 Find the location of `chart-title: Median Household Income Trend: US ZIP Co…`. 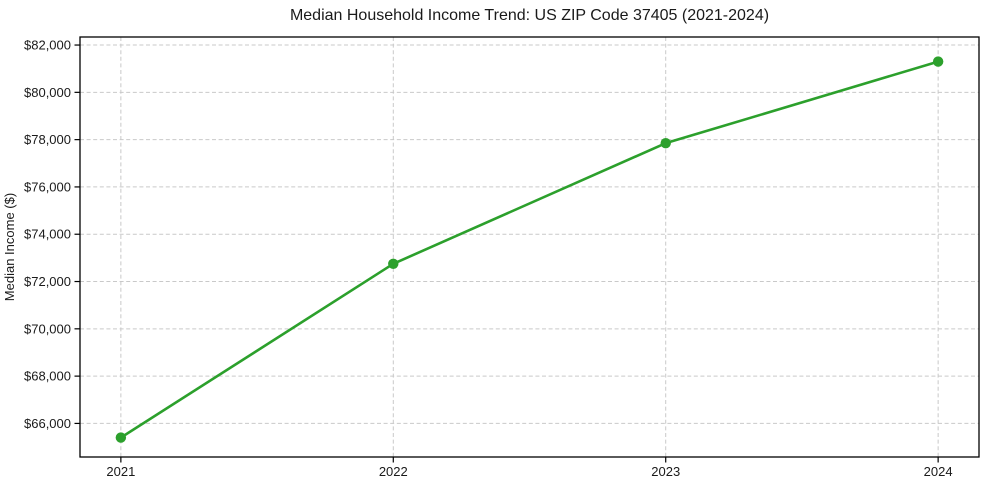

chart-title: Median Household Income Trend: US ZIP Co… is located at coordinates (529, 15).